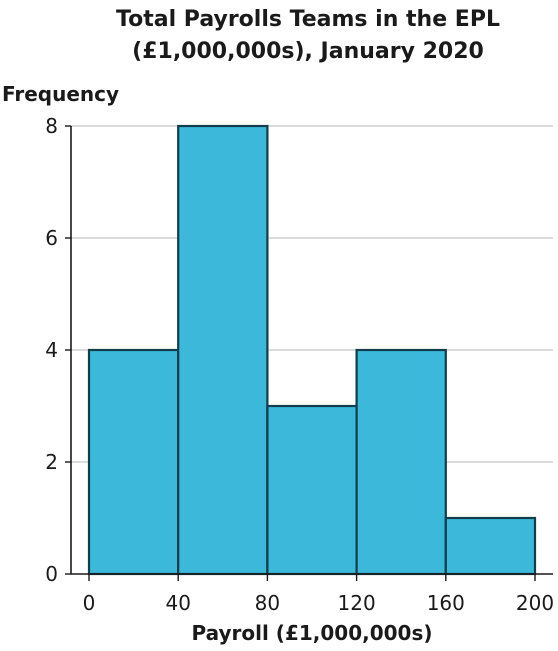 The width and height of the screenshot is (558, 651). What do you see at coordinates (177, 603) in the screenshot?
I see `x-tick-label-40: 40` at bounding box center [177, 603].